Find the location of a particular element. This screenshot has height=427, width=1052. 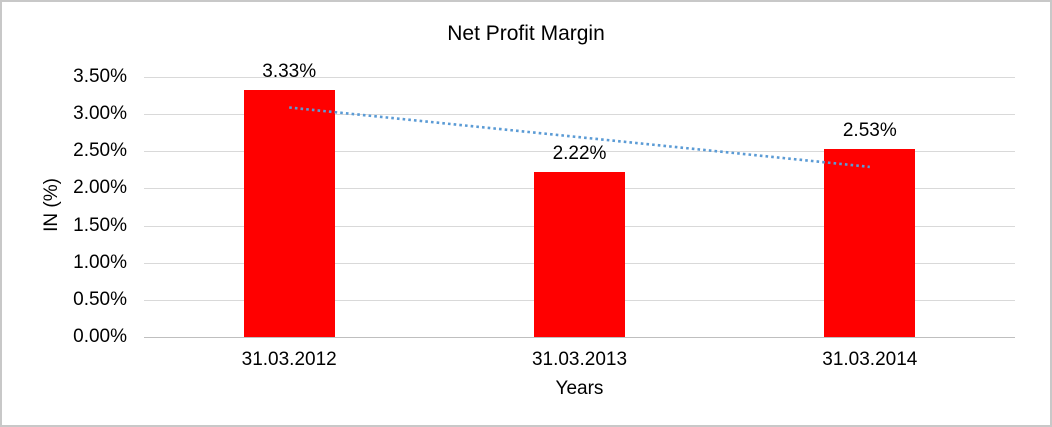

bar-31.03.2013 is located at coordinates (579, 254).